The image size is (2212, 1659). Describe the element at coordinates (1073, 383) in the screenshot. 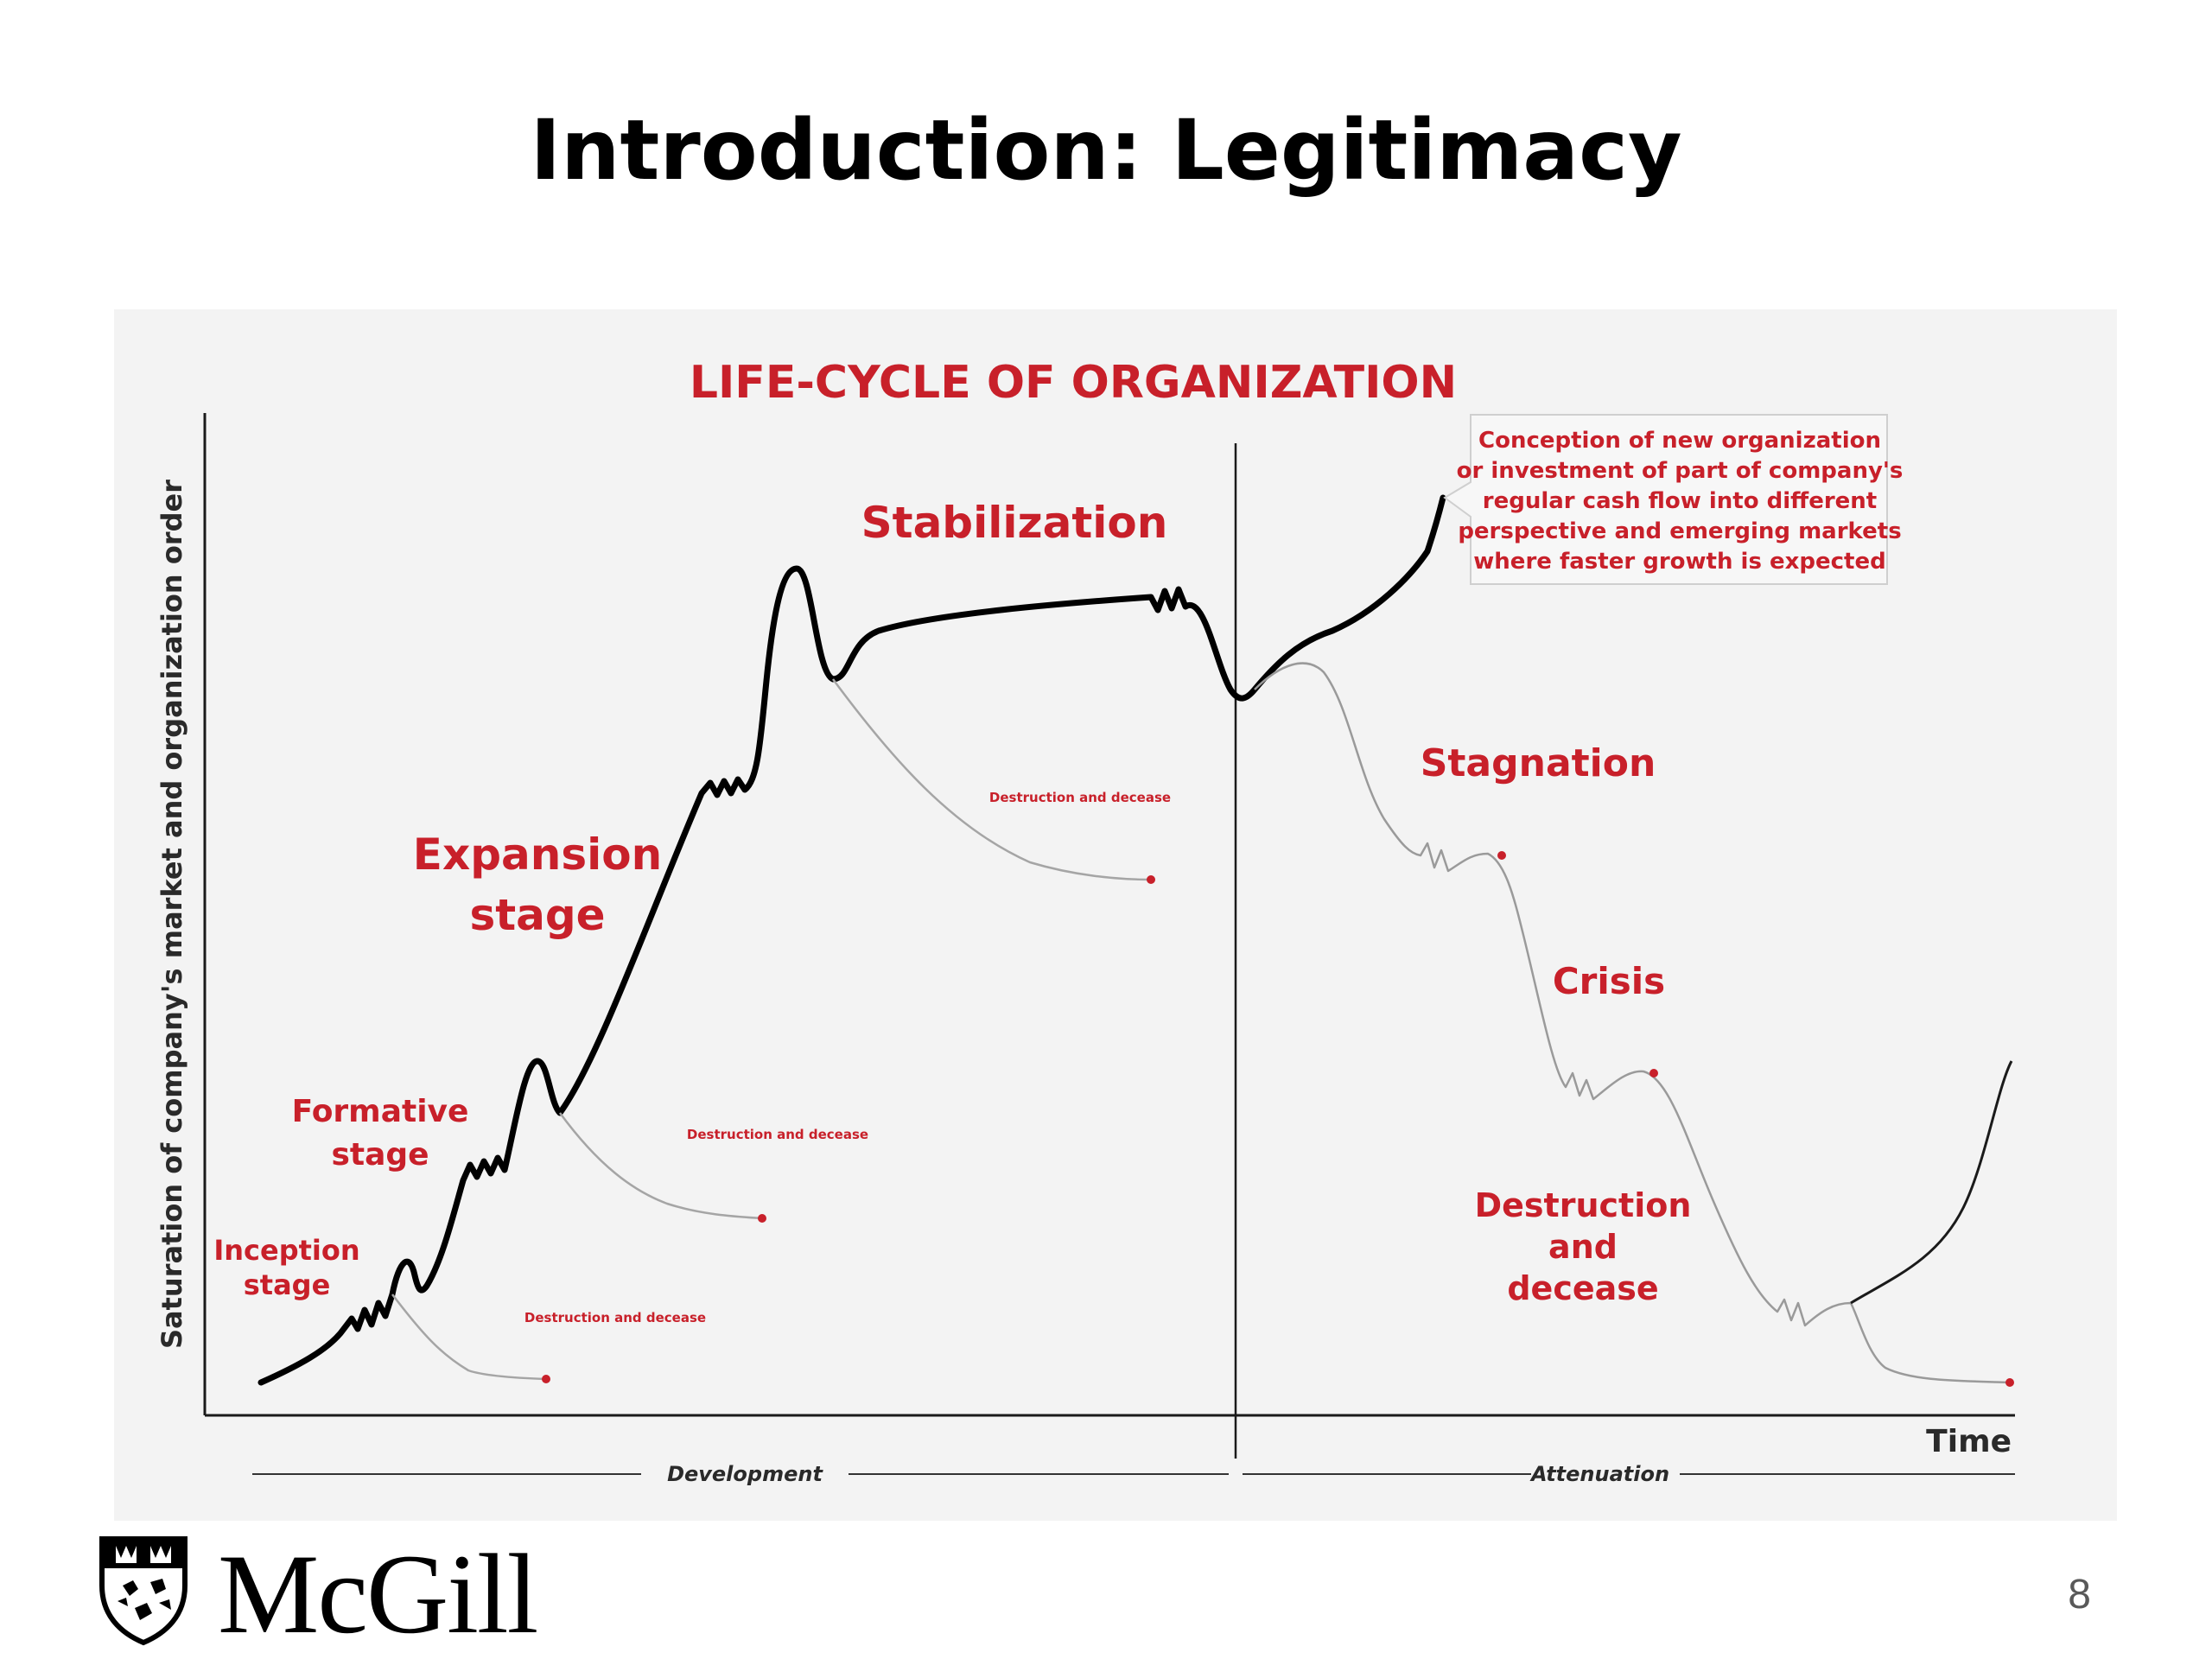

I see `diagram-title: LIFE-CYCLE OF ORGANIZATION` at that location.